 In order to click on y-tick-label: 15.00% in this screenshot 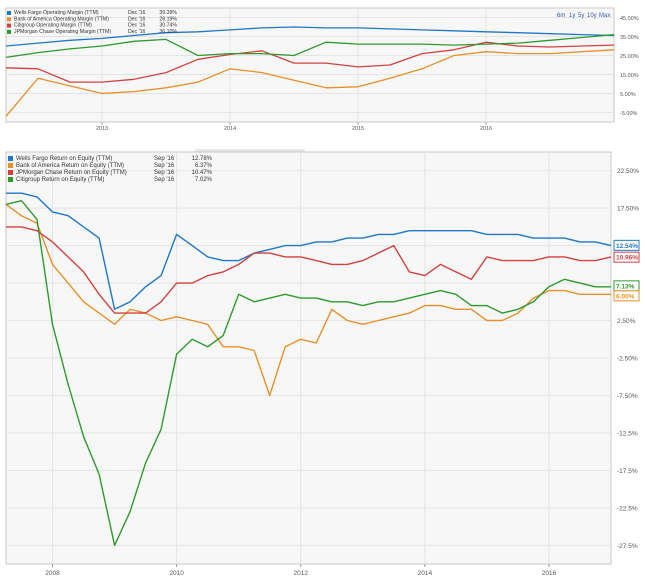, I will do `click(629, 76)`.